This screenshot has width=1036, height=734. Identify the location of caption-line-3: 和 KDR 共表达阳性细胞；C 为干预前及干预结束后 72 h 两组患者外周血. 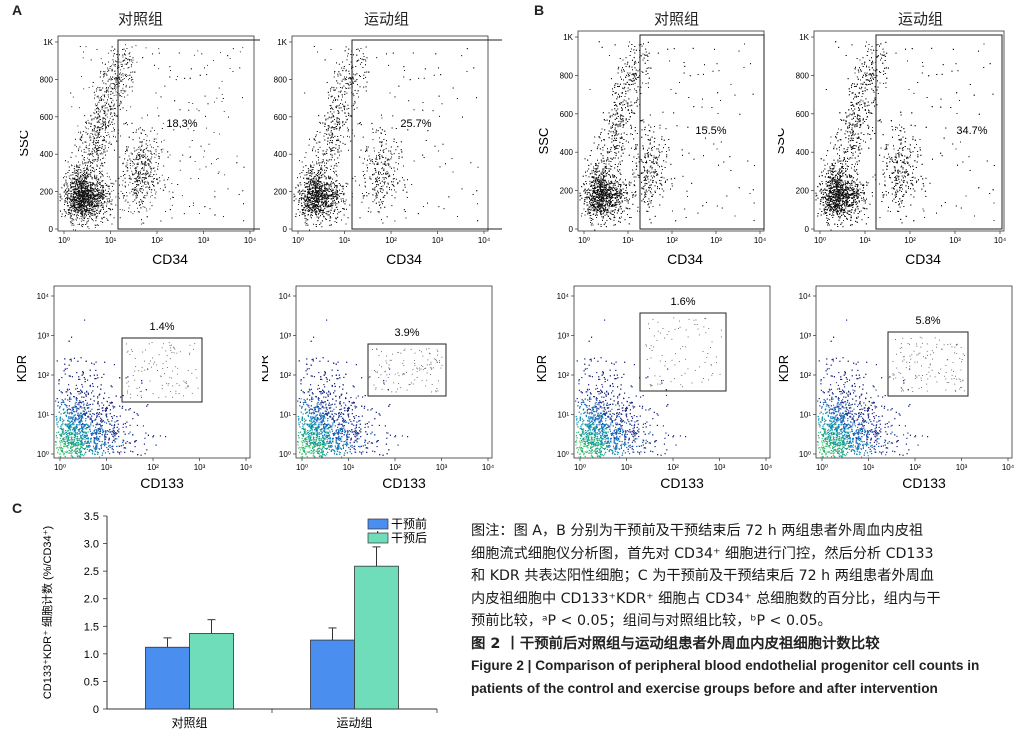
(736, 576).